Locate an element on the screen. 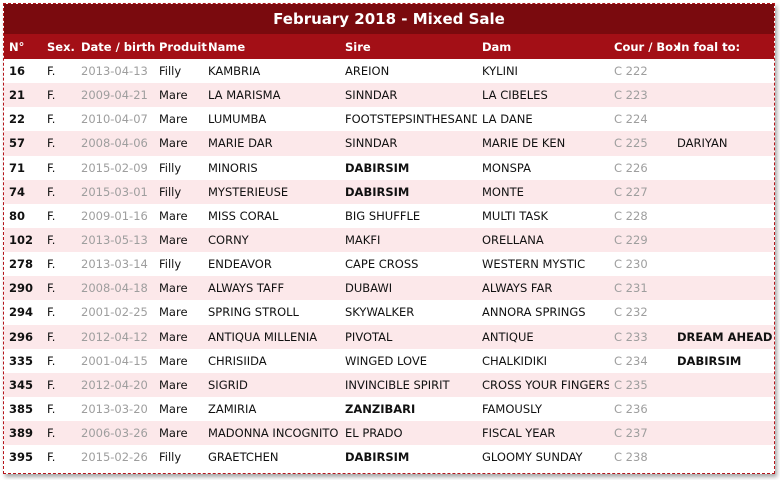 The width and height of the screenshot is (780, 480). cell-dam: GLOOMY SUNDAY is located at coordinates (543, 457).